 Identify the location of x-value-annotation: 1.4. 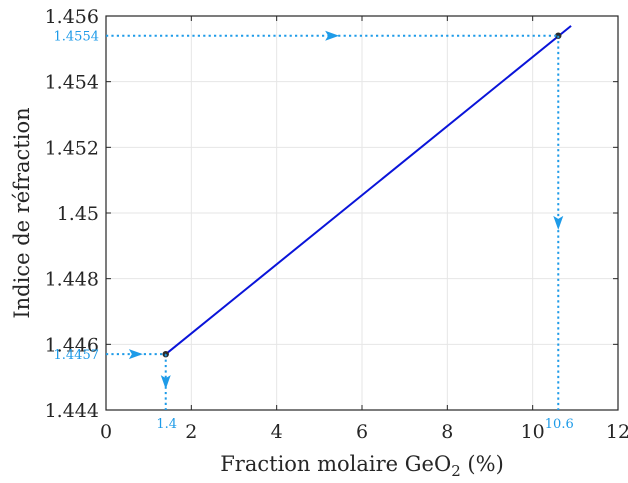
(166, 424).